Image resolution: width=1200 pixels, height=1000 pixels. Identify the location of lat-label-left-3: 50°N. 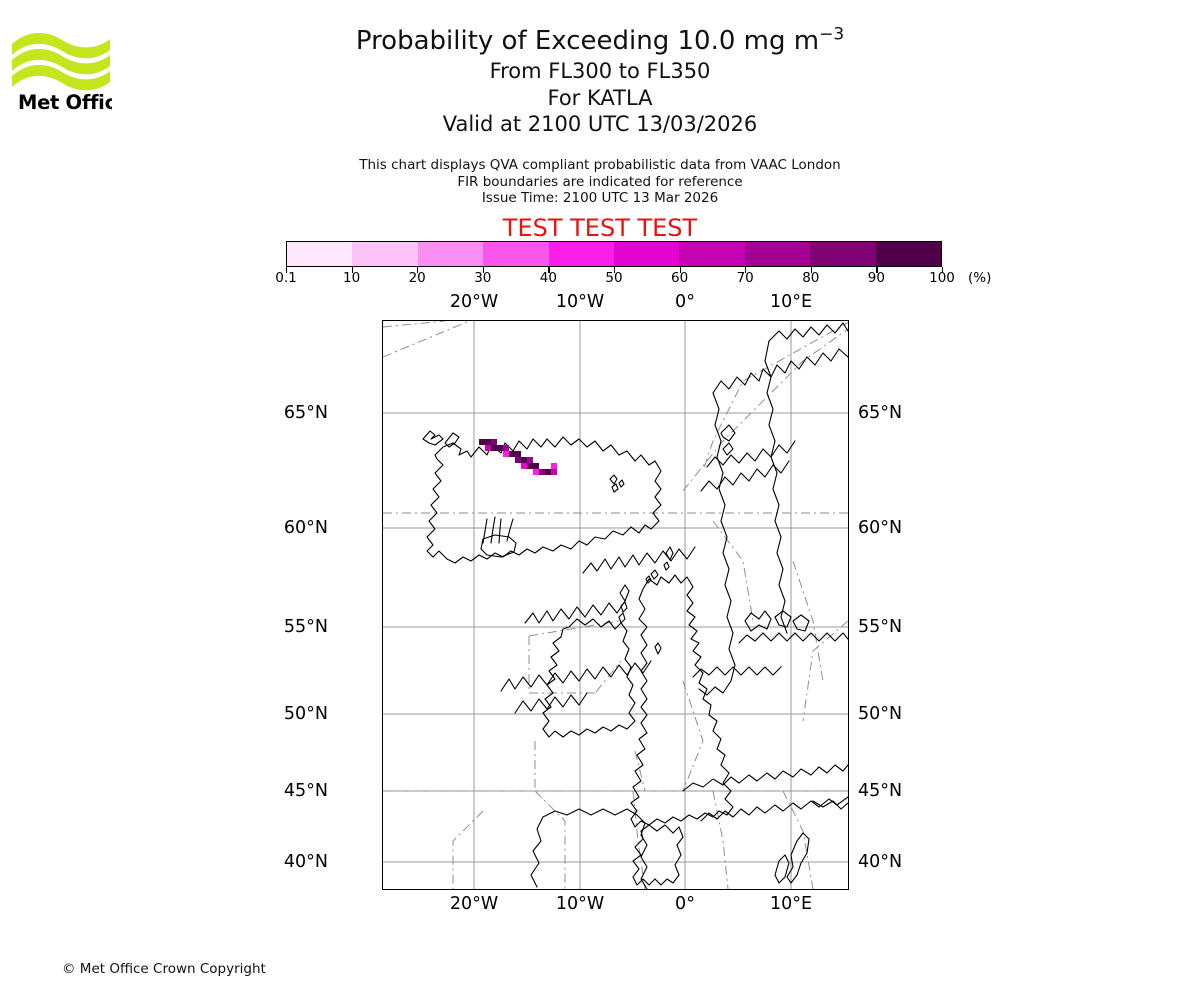
(305, 714).